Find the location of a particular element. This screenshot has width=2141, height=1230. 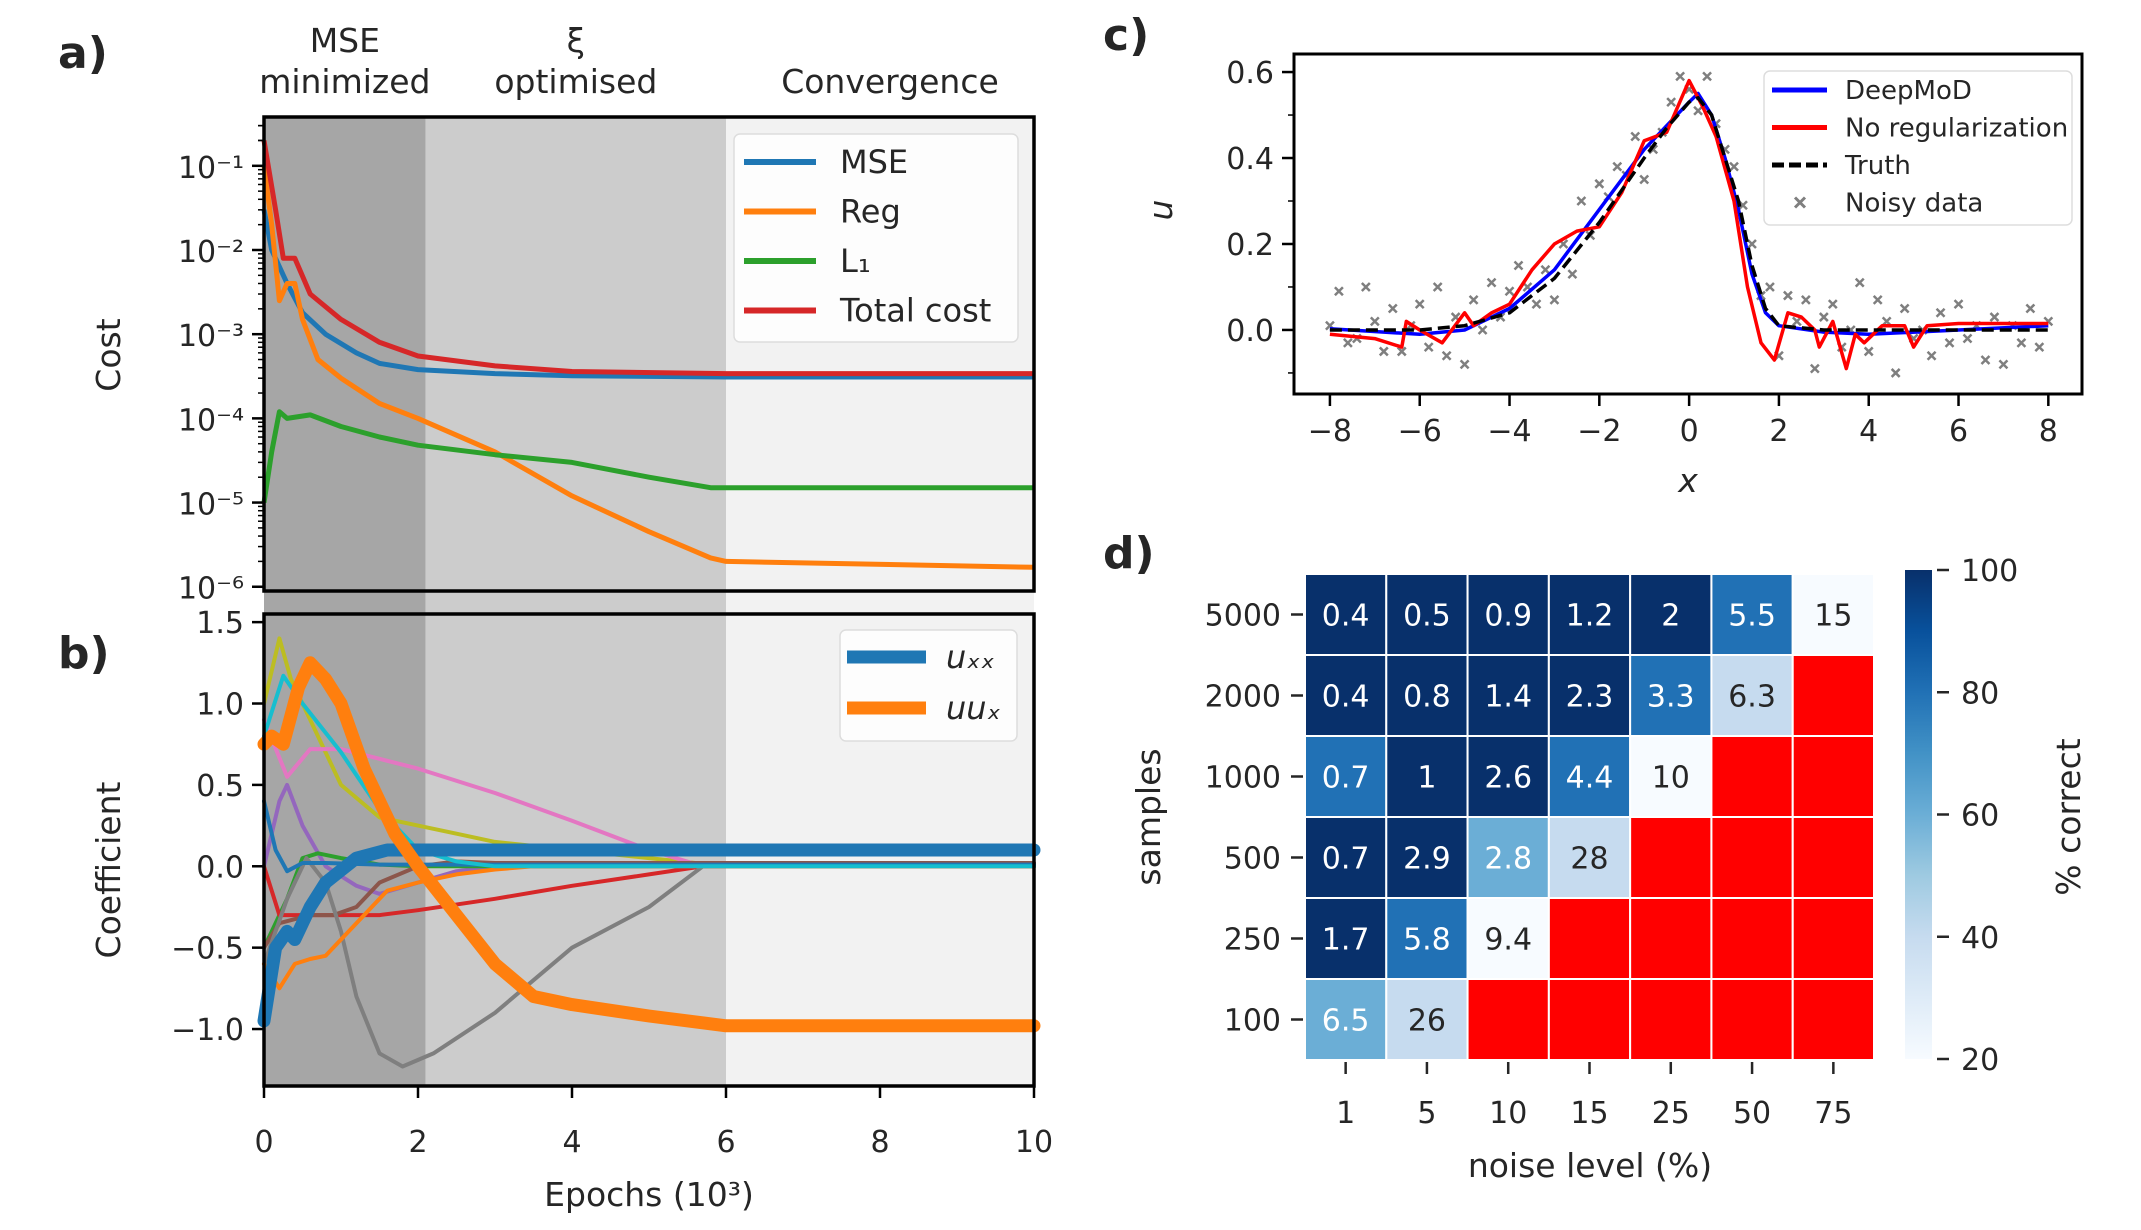

cell-annotation: 1.4 is located at coordinates (1508, 697).